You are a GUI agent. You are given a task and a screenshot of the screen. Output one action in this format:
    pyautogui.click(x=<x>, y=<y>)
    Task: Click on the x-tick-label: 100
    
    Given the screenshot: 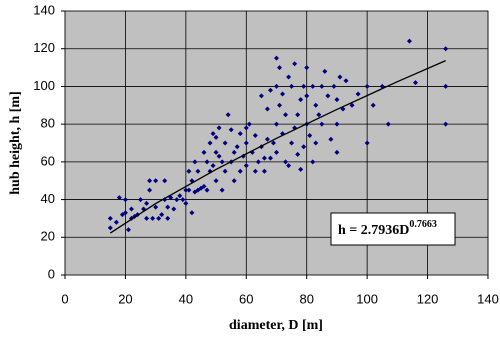 What is the action you would take?
    pyautogui.click(x=367, y=298)
    